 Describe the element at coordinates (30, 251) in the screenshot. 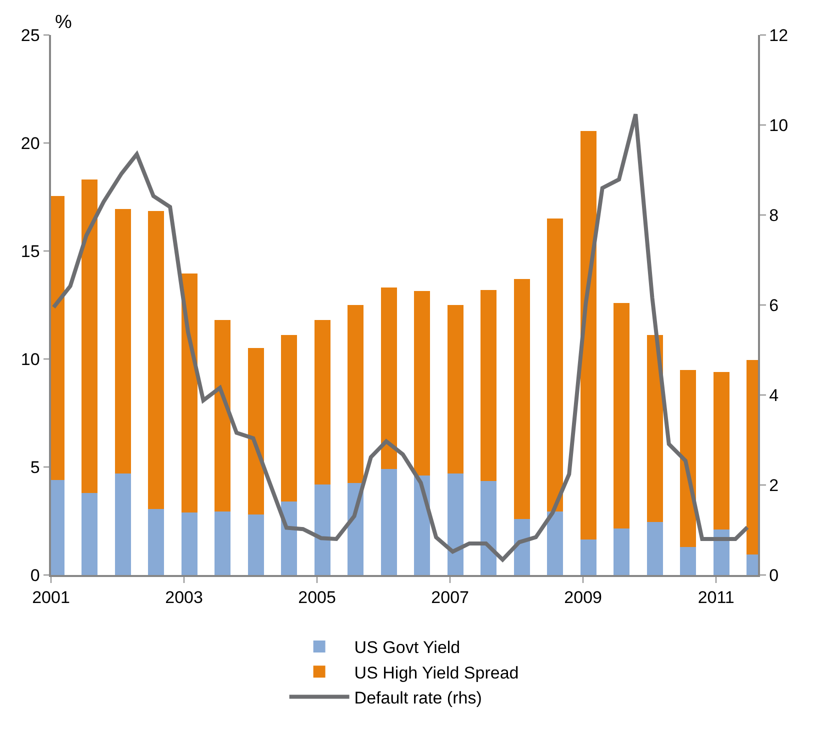

I see `y-tick-label: 15` at that location.